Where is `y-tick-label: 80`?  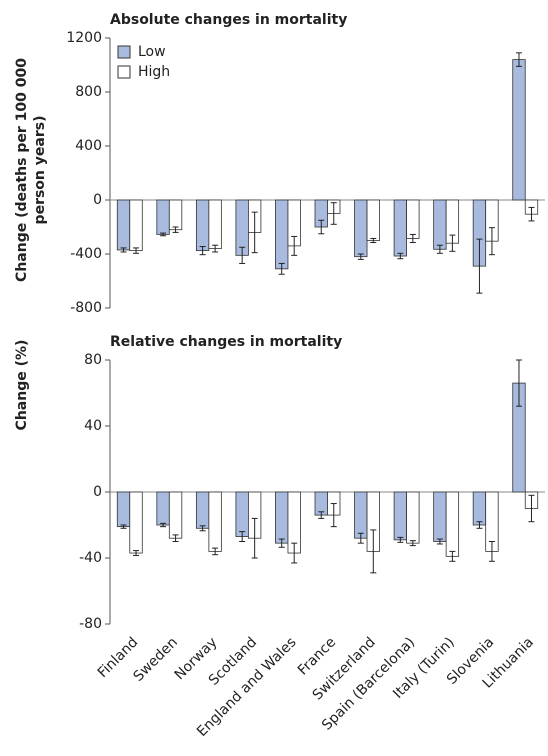 y-tick-label: 80 is located at coordinates (93, 360).